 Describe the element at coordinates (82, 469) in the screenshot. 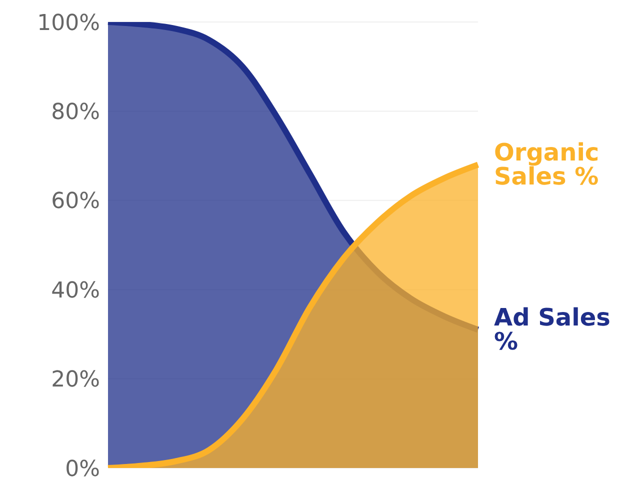

I see `y-tick-label: 0%` at that location.